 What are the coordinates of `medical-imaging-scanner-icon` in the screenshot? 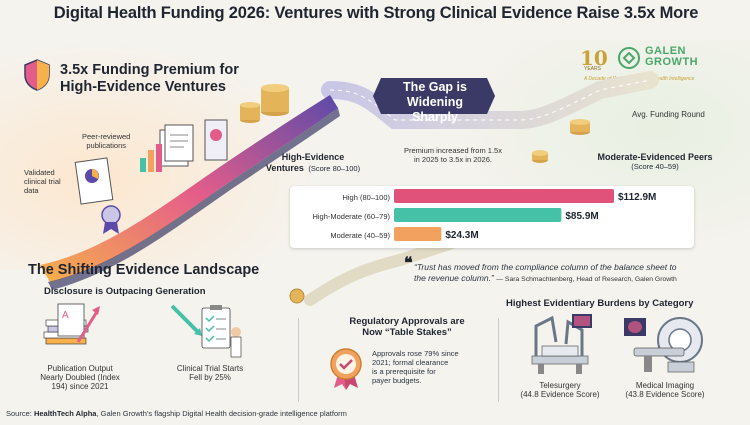 It's located at (663, 345).